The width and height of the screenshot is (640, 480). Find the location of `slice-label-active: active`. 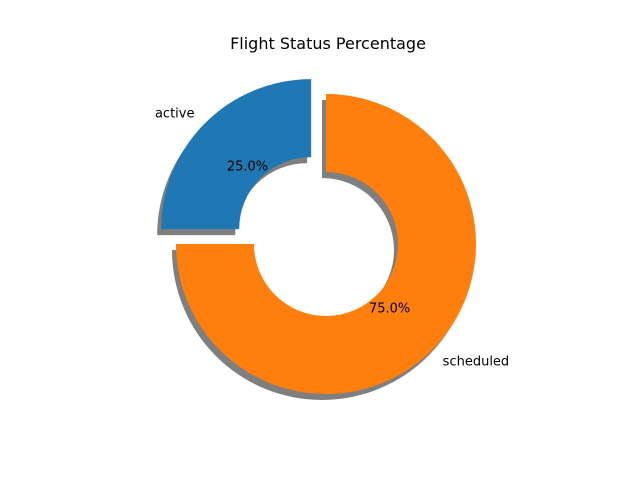

slice-label-active: active is located at coordinates (175, 113).